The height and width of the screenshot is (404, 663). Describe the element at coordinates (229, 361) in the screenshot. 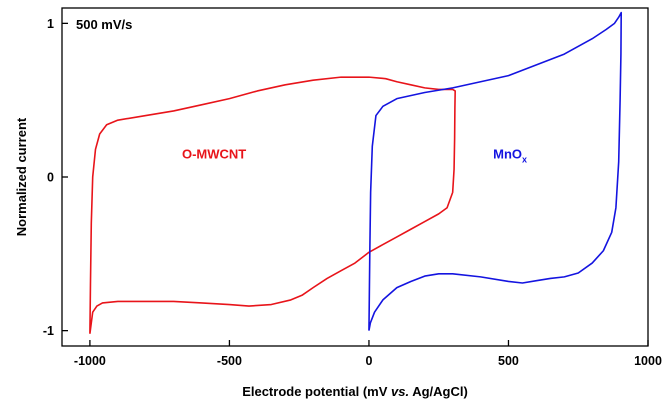

I see `x-tick-label: -500` at that location.